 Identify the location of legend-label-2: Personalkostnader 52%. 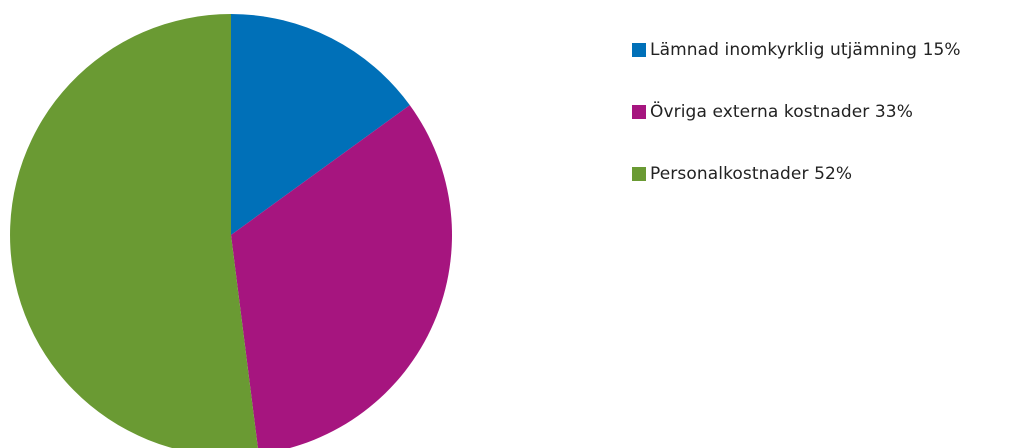
(751, 174).